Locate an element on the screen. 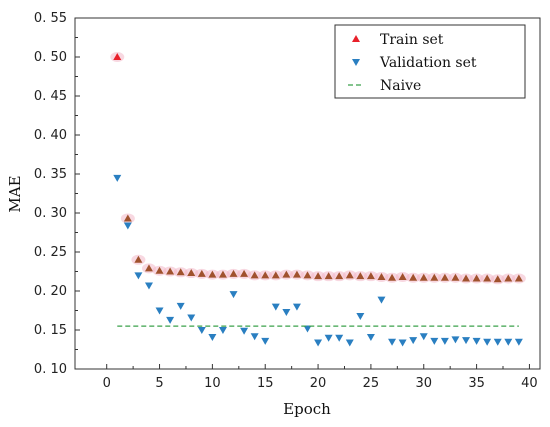 The image size is (550, 427). x-tick-label: 10 is located at coordinates (212, 383).